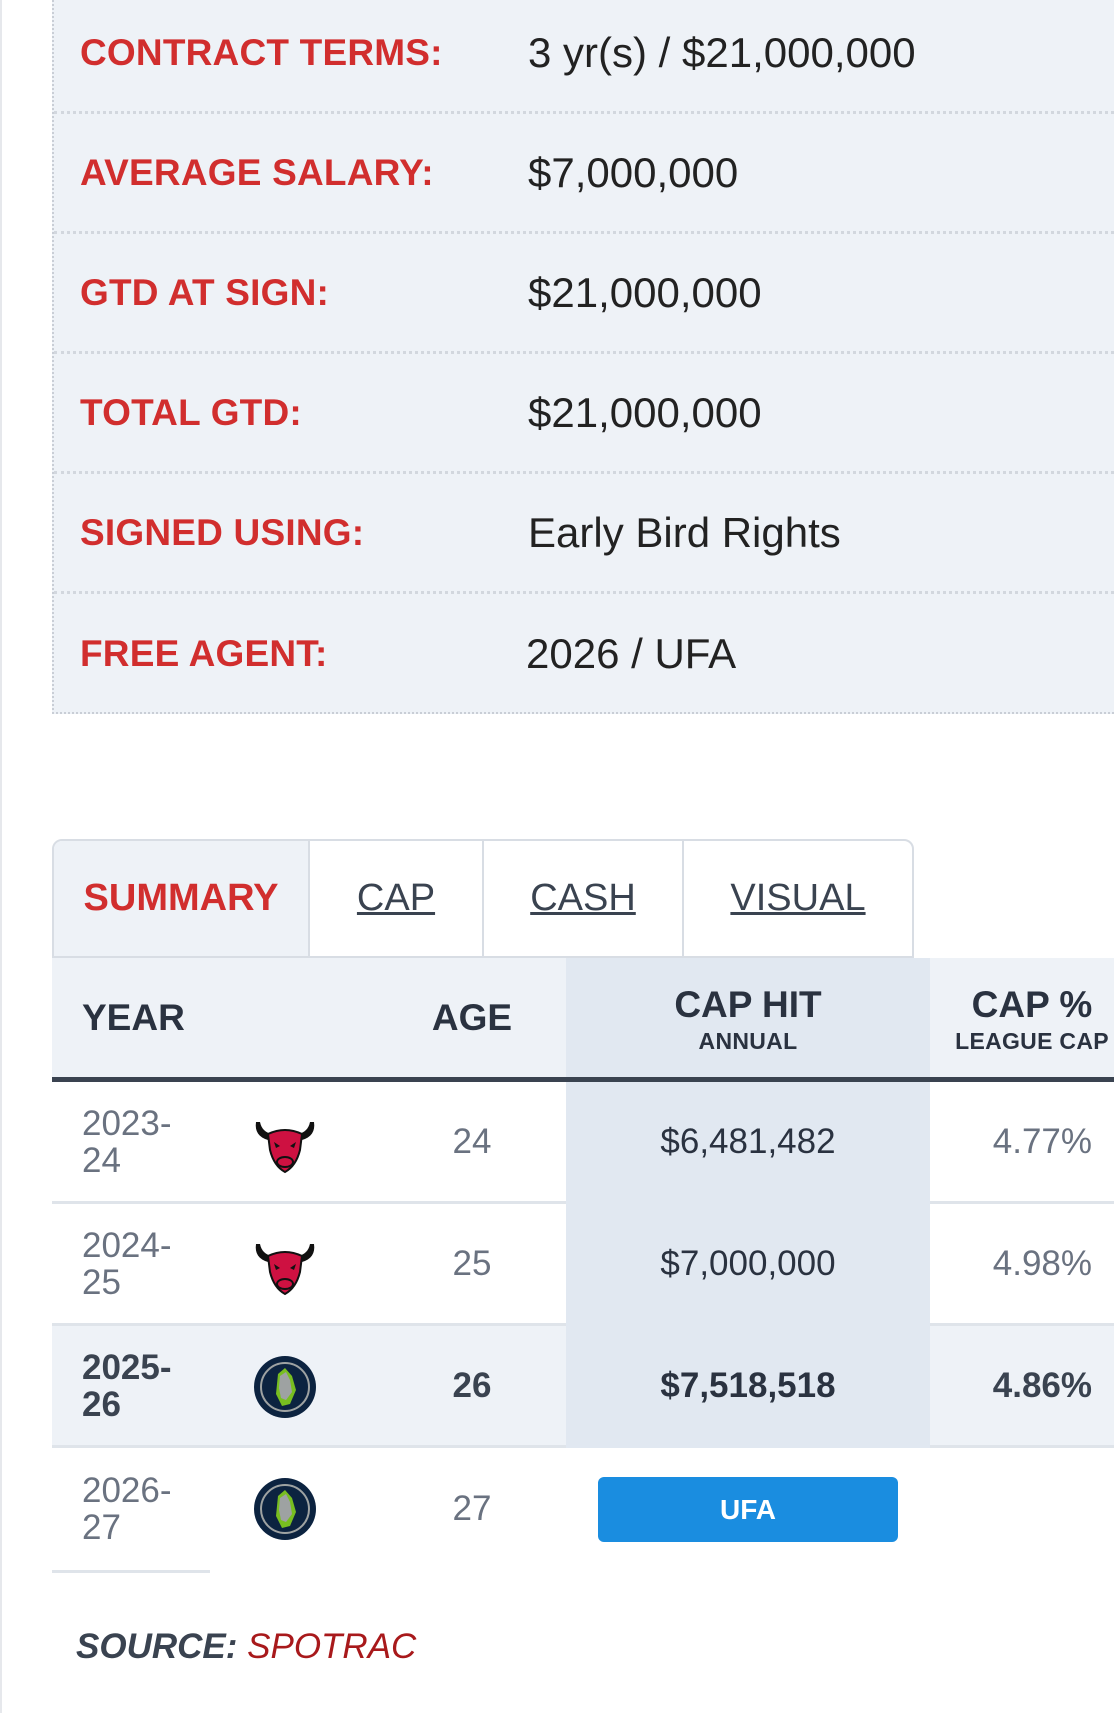 The height and width of the screenshot is (1713, 1114). Describe the element at coordinates (204, 653) in the screenshot. I see `detail-label: FREE AGENT:` at that location.